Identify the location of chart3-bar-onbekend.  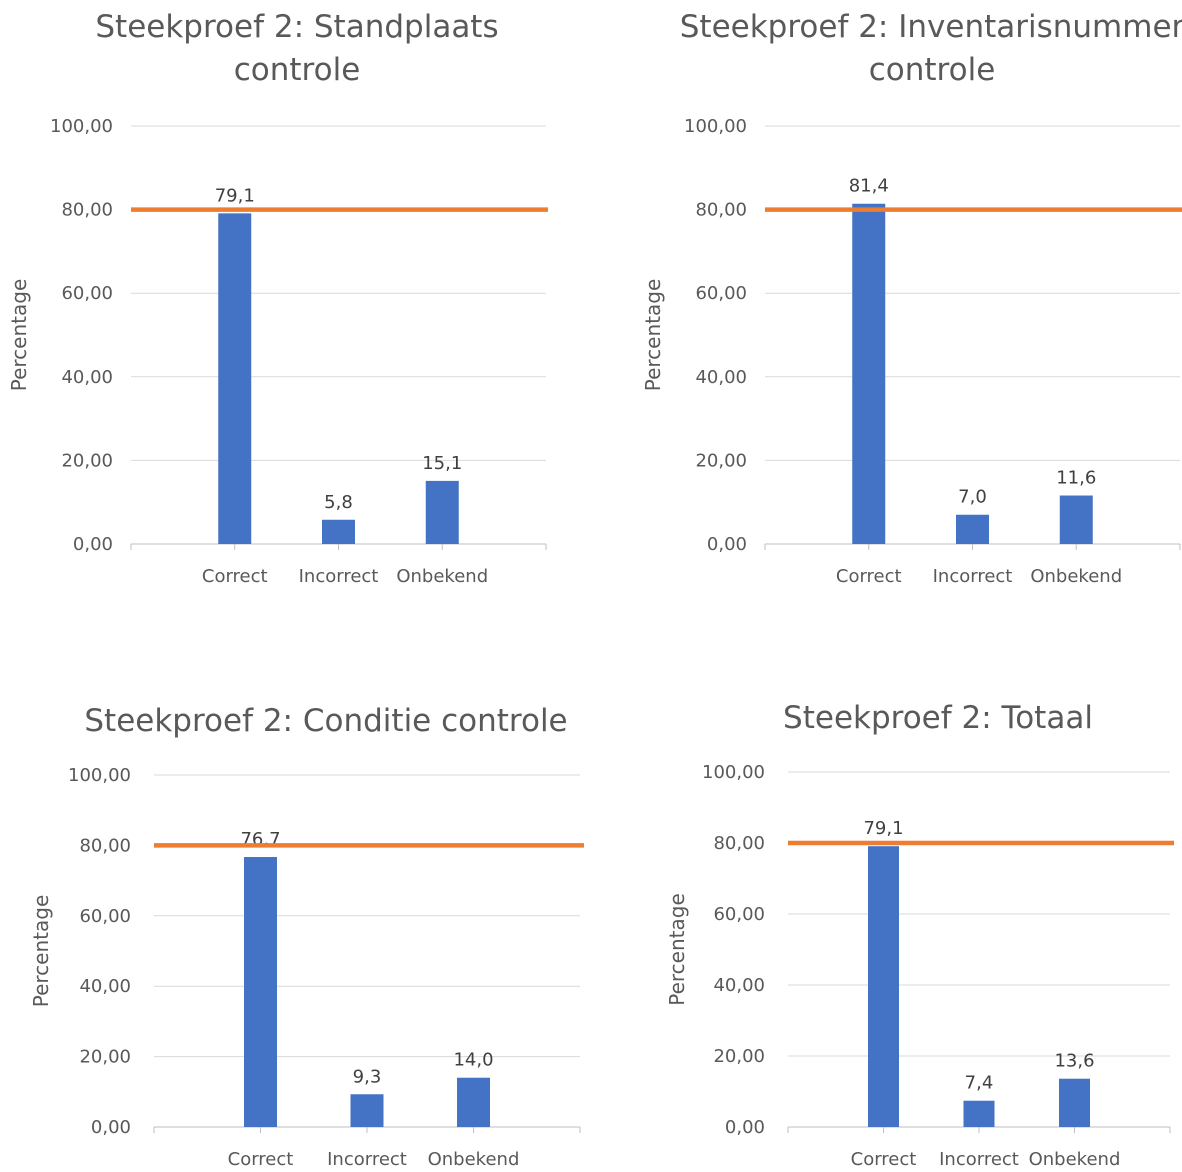
(473, 1102).